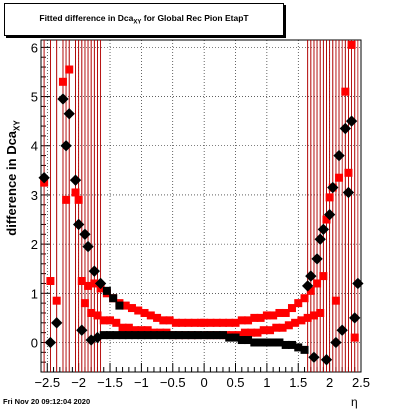 The image size is (400, 412). Describe the element at coordinates (34, 47) in the screenshot. I see `y-tick-label: 6` at that location.